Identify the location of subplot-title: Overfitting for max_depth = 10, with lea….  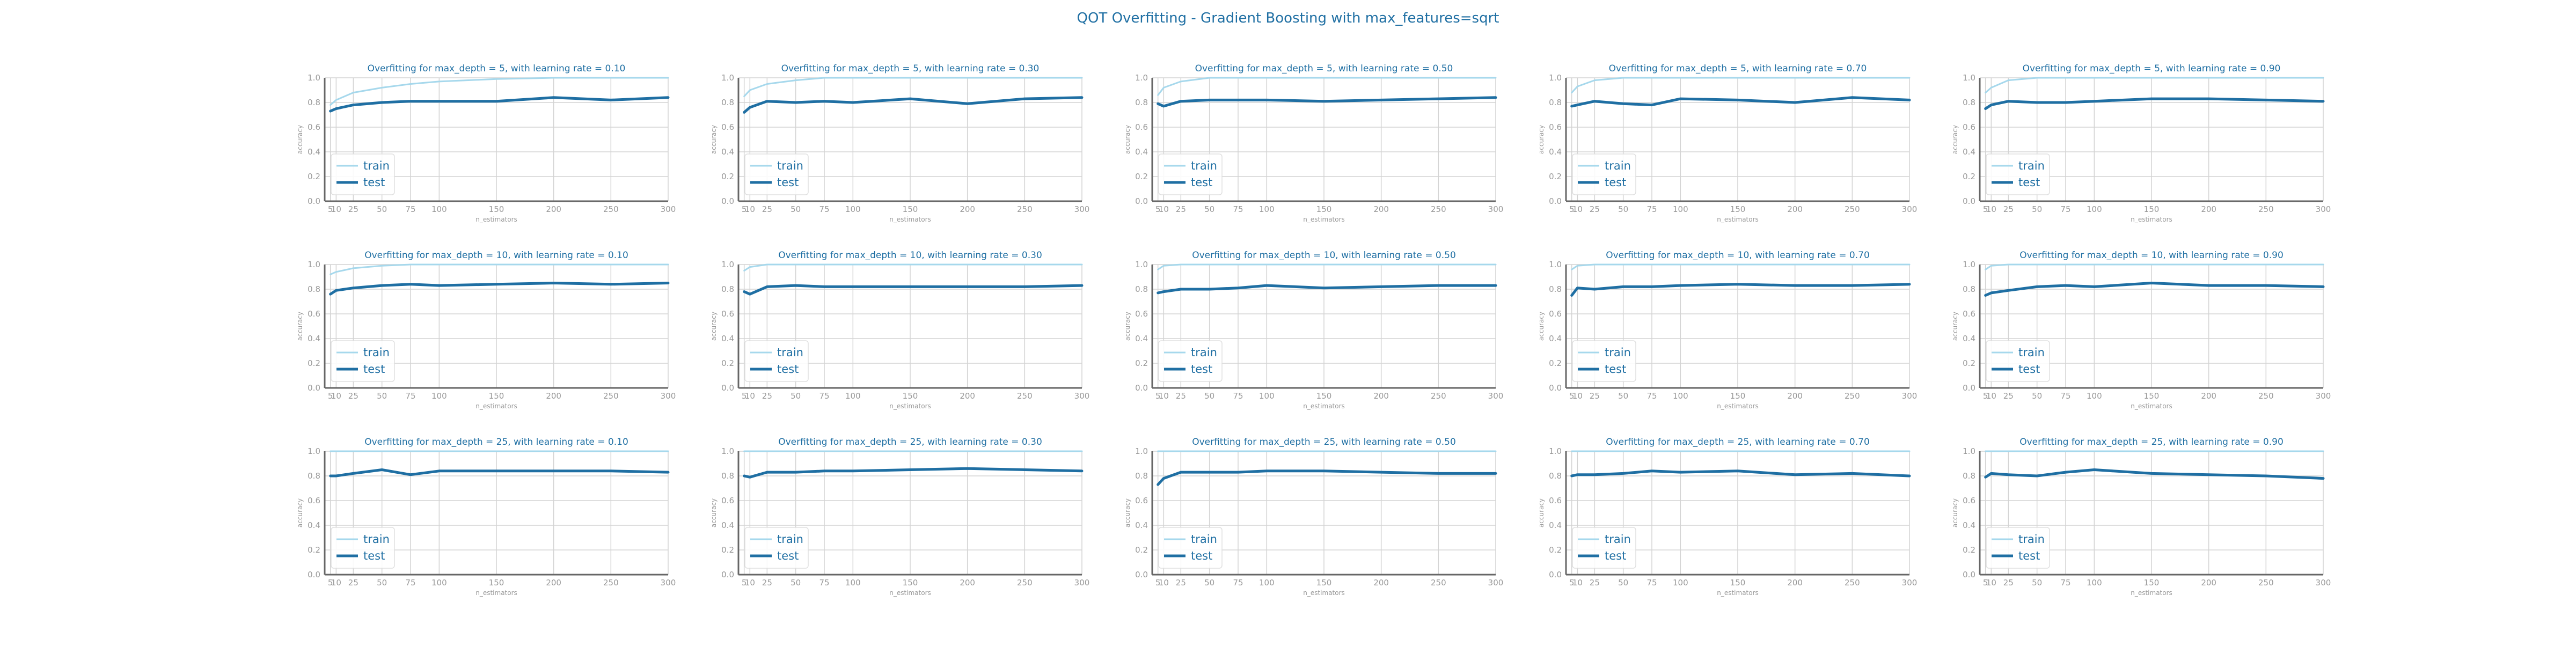
(910, 255).